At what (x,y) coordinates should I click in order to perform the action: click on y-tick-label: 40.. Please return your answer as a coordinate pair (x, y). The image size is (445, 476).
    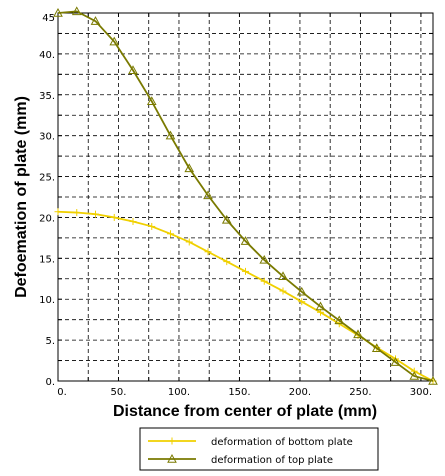
    Looking at the image, I should click on (47, 55).